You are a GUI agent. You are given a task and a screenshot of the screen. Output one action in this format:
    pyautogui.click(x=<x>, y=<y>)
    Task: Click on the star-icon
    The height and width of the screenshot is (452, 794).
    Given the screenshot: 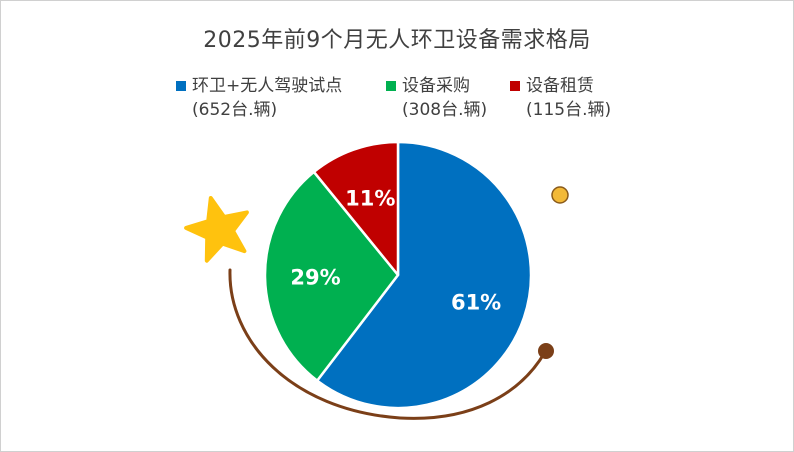 What is the action you would take?
    pyautogui.click(x=216, y=229)
    